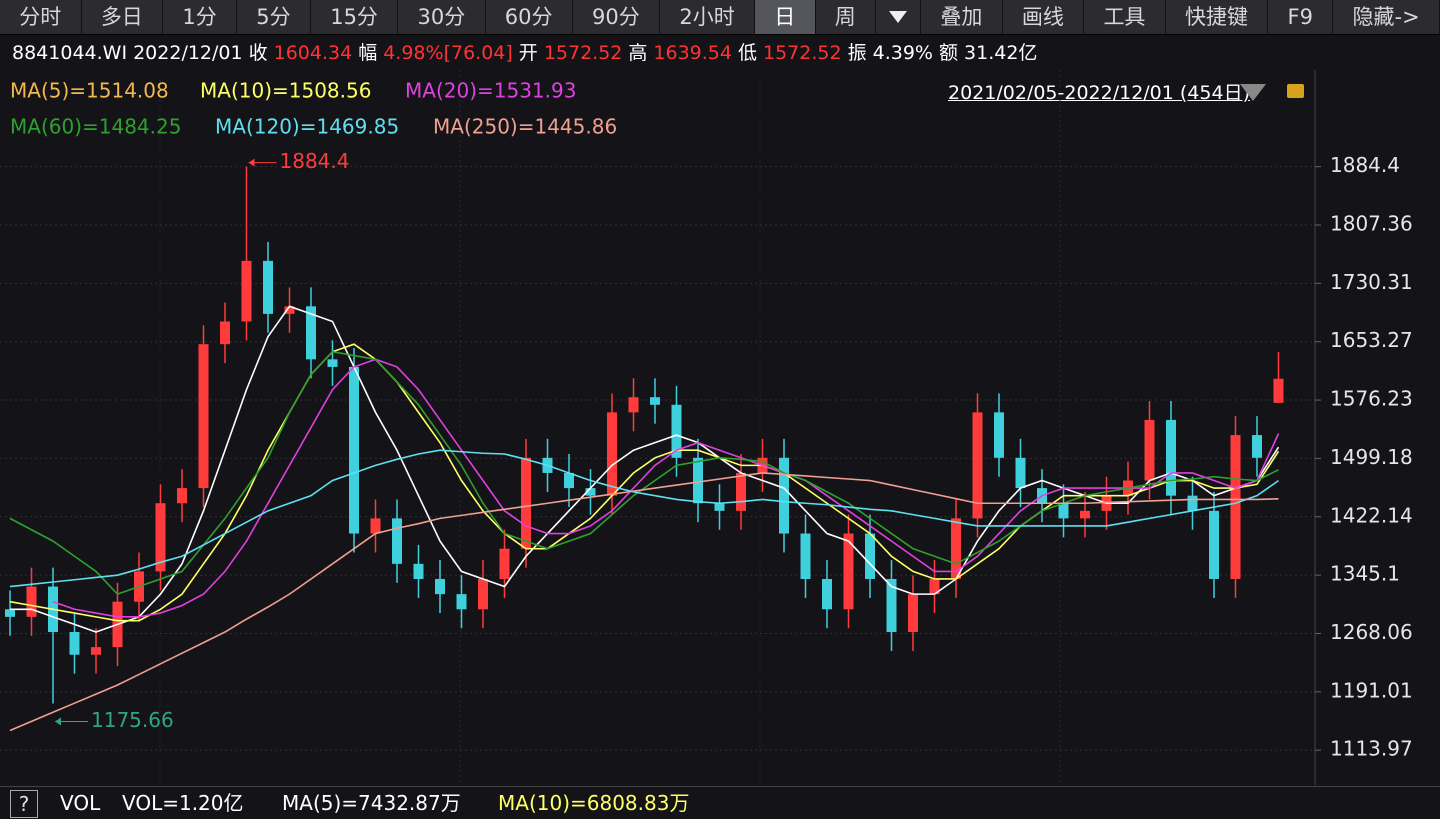 The height and width of the screenshot is (819, 1440). Describe the element at coordinates (1371, 457) in the screenshot. I see `y-tick-label: 1499.18` at that location.